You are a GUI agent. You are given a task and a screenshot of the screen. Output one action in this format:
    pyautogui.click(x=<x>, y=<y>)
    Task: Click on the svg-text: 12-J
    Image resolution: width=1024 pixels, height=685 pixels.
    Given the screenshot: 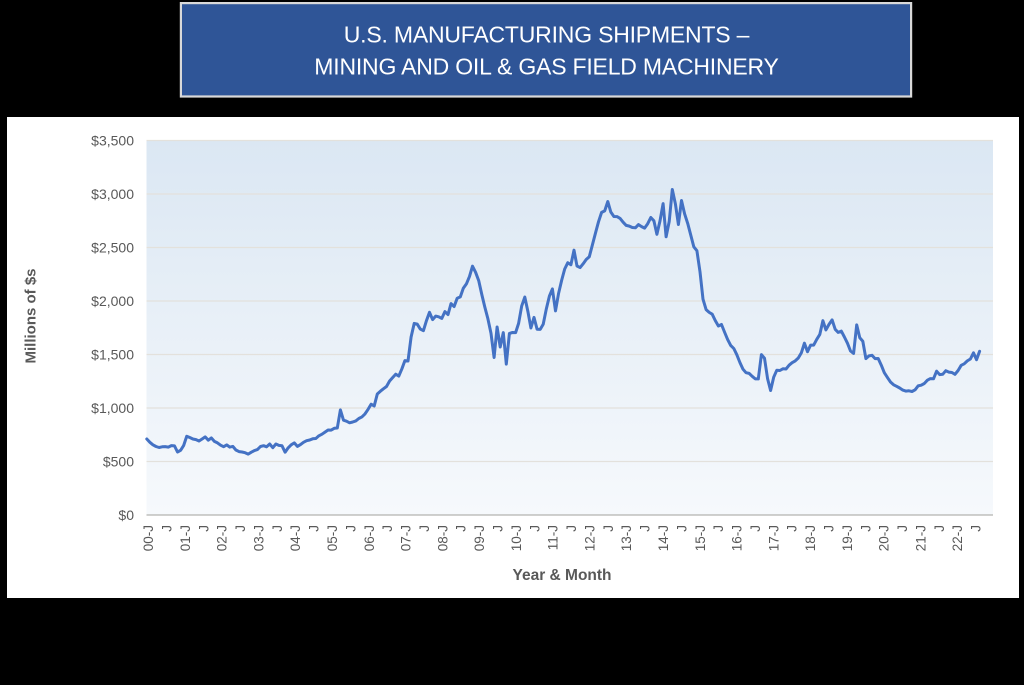 What is the action you would take?
    pyautogui.click(x=589, y=538)
    